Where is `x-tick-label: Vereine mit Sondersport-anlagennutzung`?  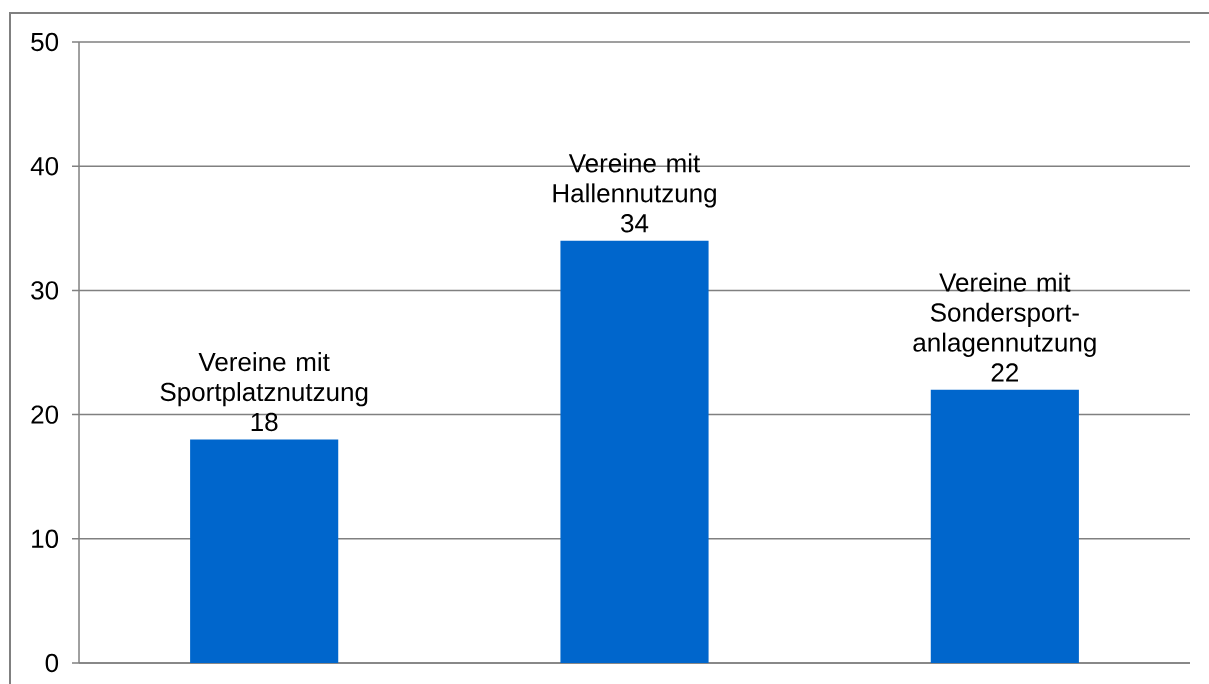
x-tick-label: Vereine mit Sondersport-anlagennutzung is located at coordinates (1004, 314).